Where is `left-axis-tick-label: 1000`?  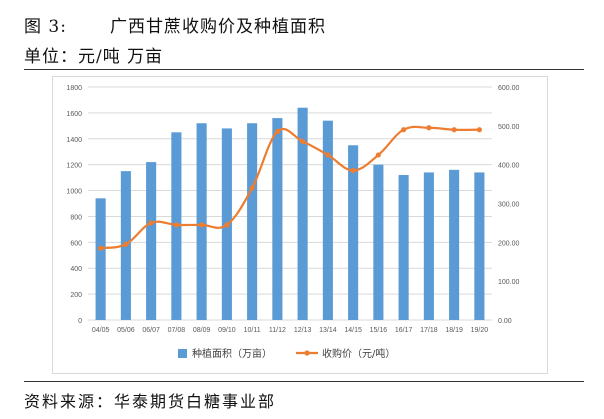
left-axis-tick-label: 1000 is located at coordinates (74, 192).